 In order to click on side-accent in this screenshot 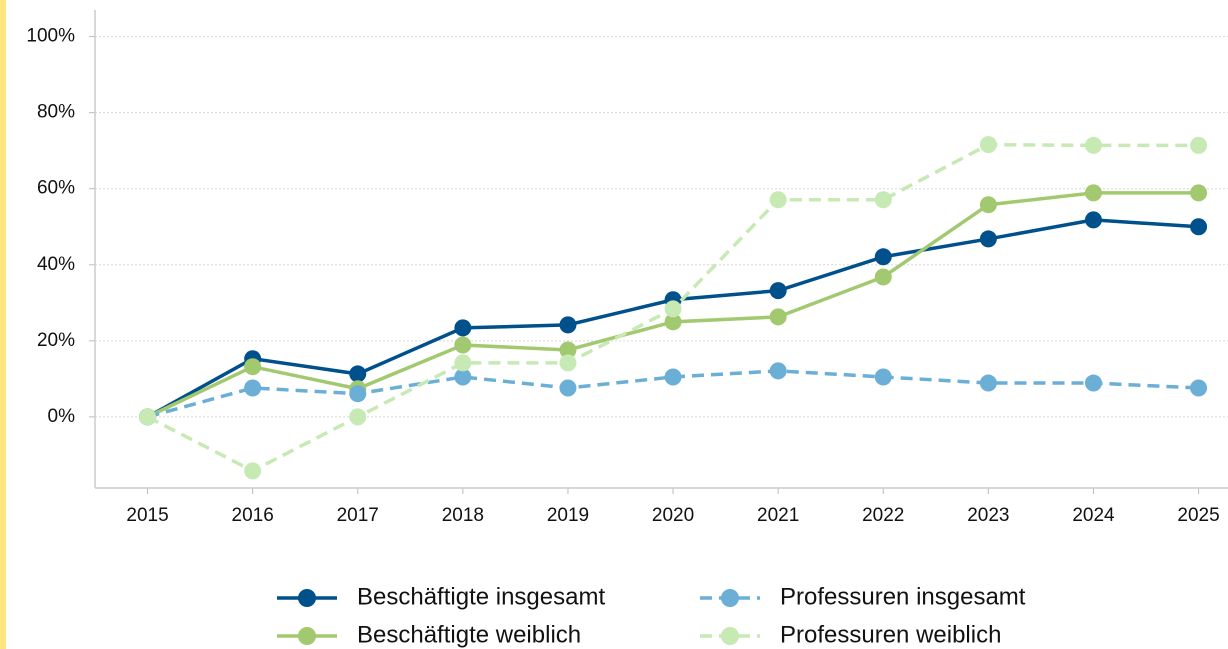, I will do `click(3, 324)`.